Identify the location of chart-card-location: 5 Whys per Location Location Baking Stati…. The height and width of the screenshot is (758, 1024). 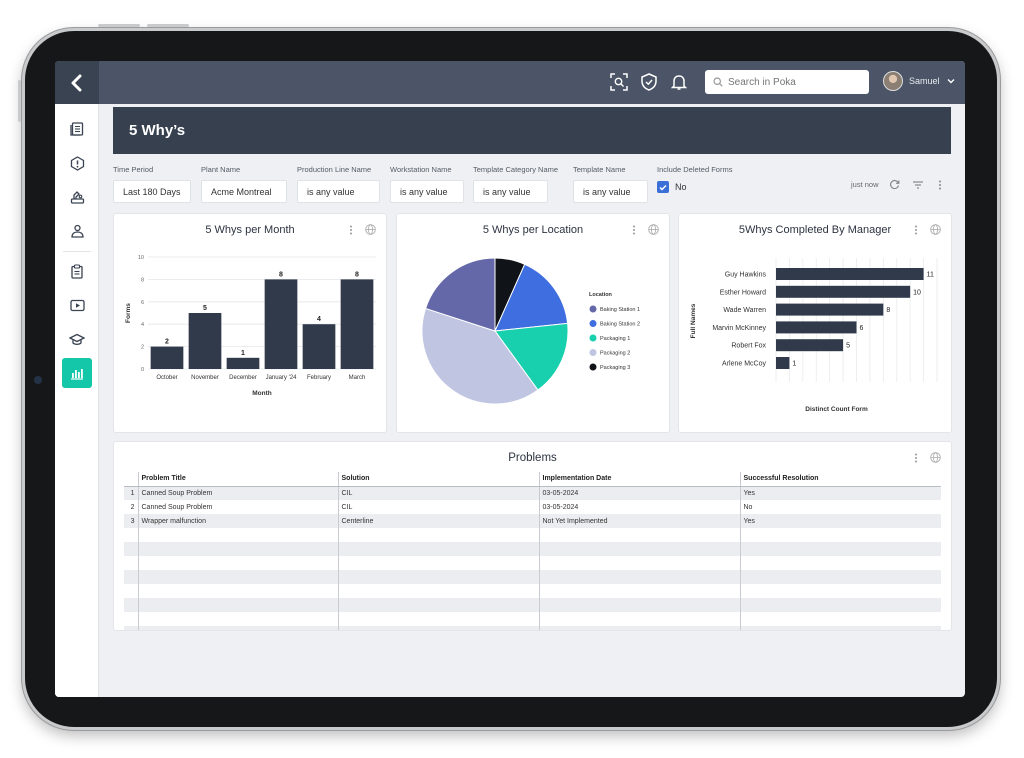
(533, 323).